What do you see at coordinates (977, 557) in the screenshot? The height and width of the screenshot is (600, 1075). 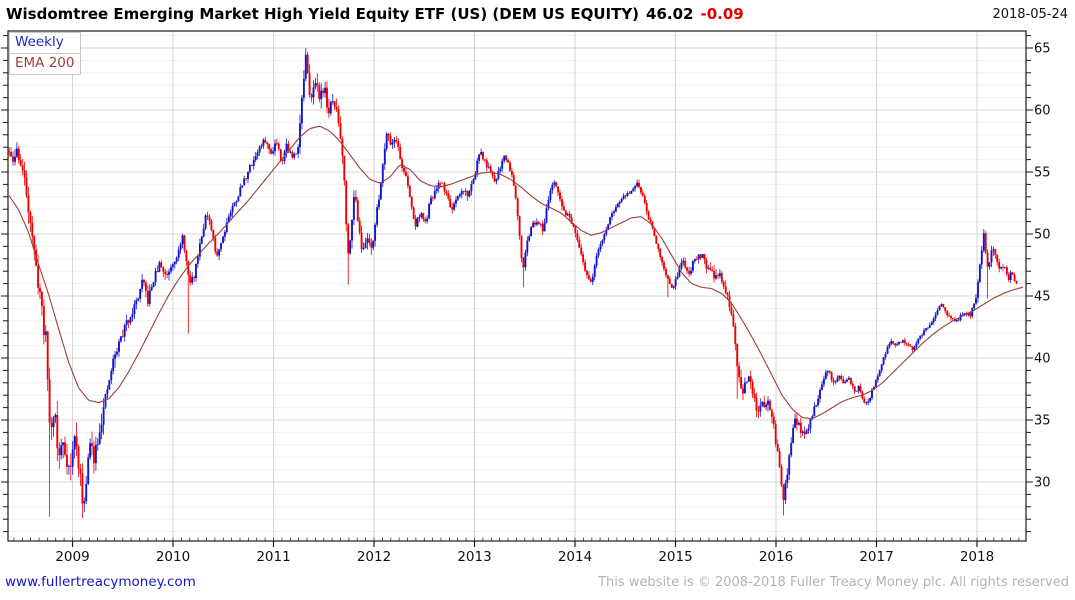 I see `svg-text: 2018` at bounding box center [977, 557].